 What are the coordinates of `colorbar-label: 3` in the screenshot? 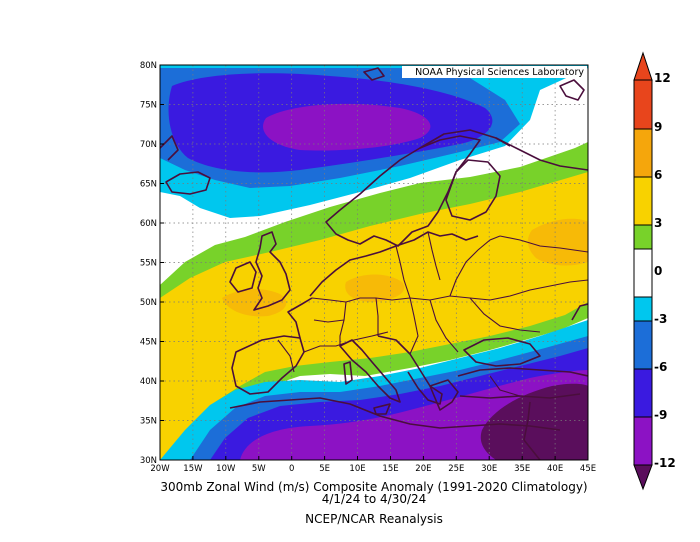 It's located at (658, 223).